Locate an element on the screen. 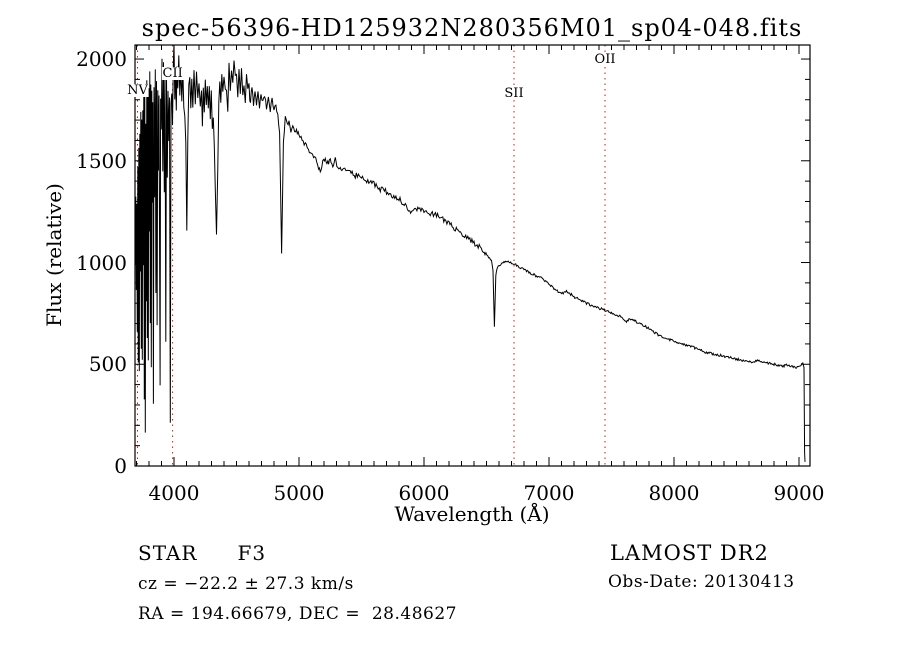 The image size is (900, 650). y-tick-label-2000: 2000 is located at coordinates (101, 59).